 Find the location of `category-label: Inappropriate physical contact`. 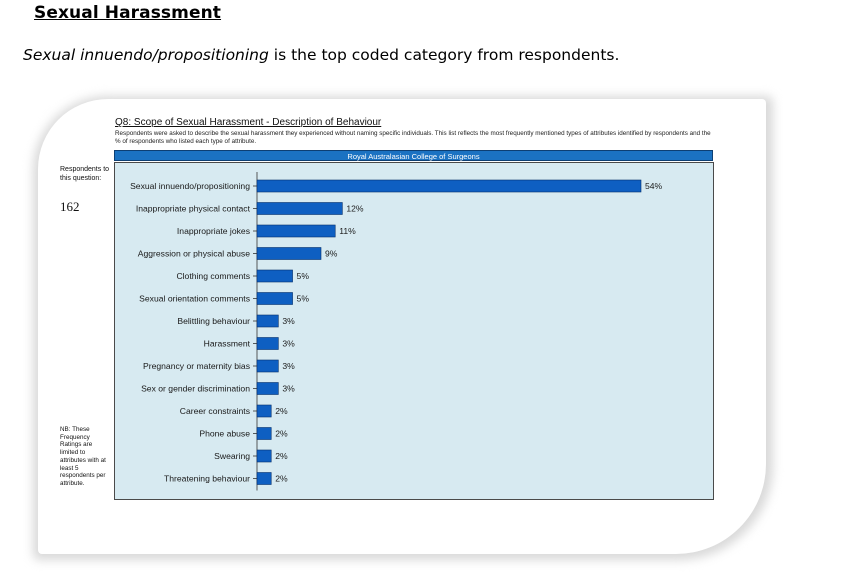

category-label: Inappropriate physical contact is located at coordinates (193, 209).